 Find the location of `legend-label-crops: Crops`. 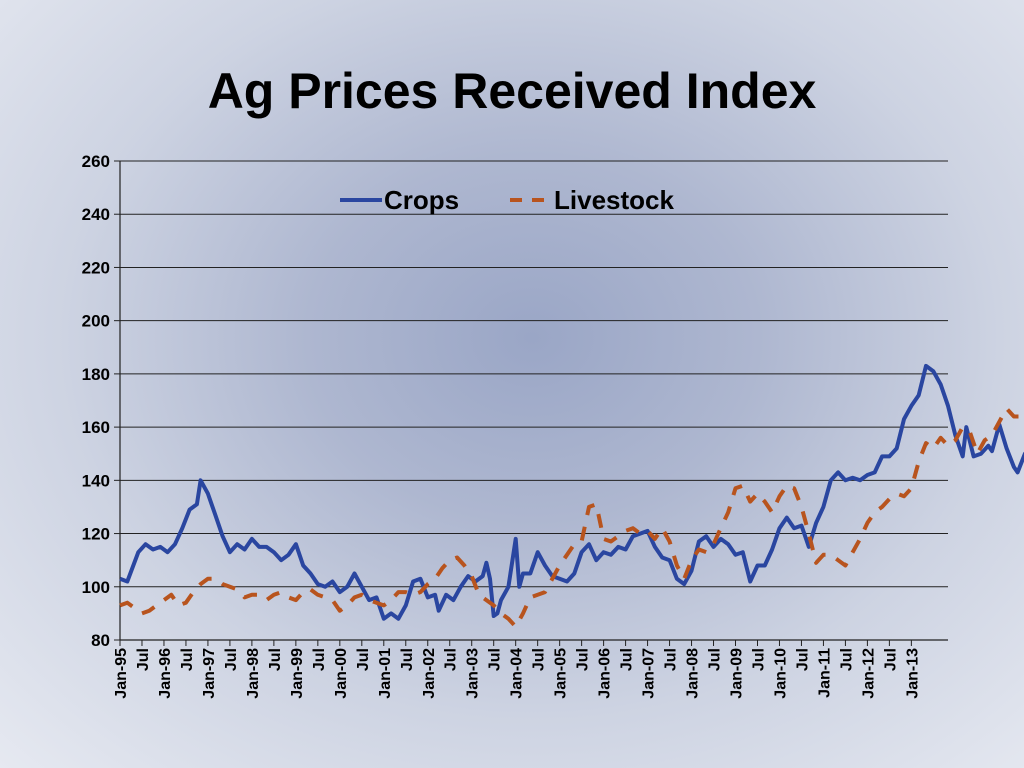

legend-label-crops: Crops is located at coordinates (421, 200).